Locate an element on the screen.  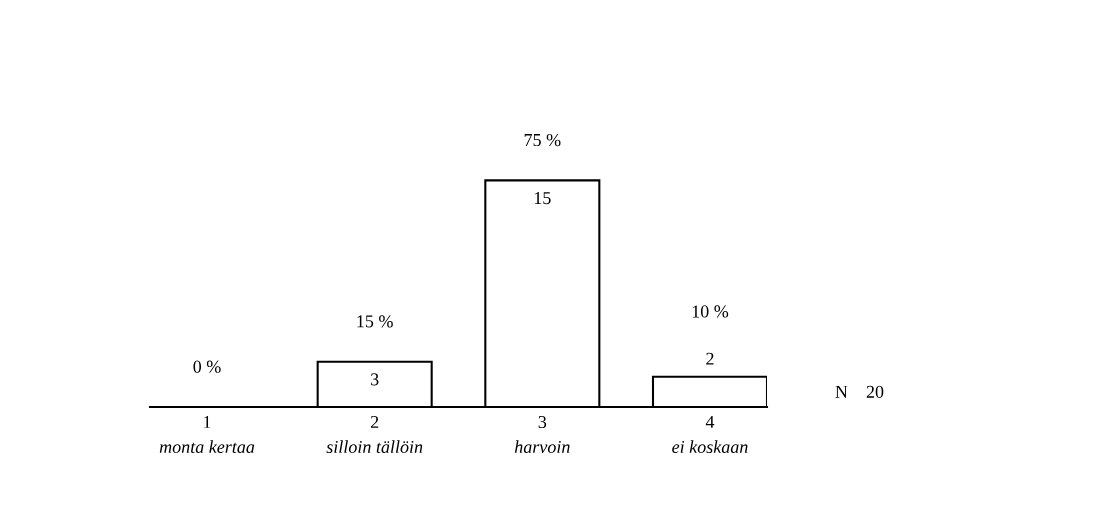
annotation: 10 % is located at coordinates (710, 311).